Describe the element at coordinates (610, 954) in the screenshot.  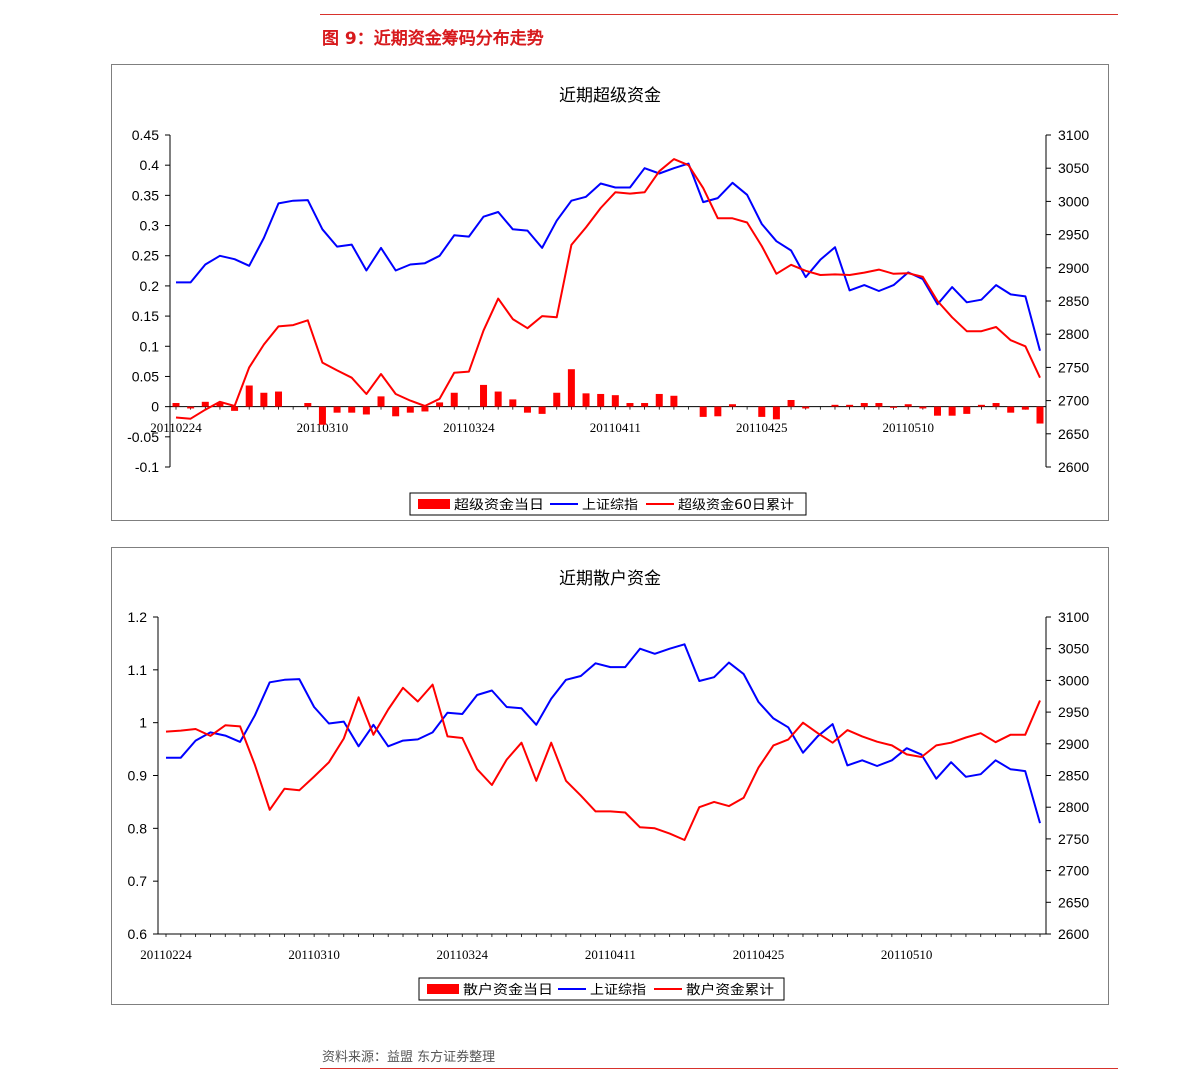
I see `date-tick-label: 20110411` at that location.